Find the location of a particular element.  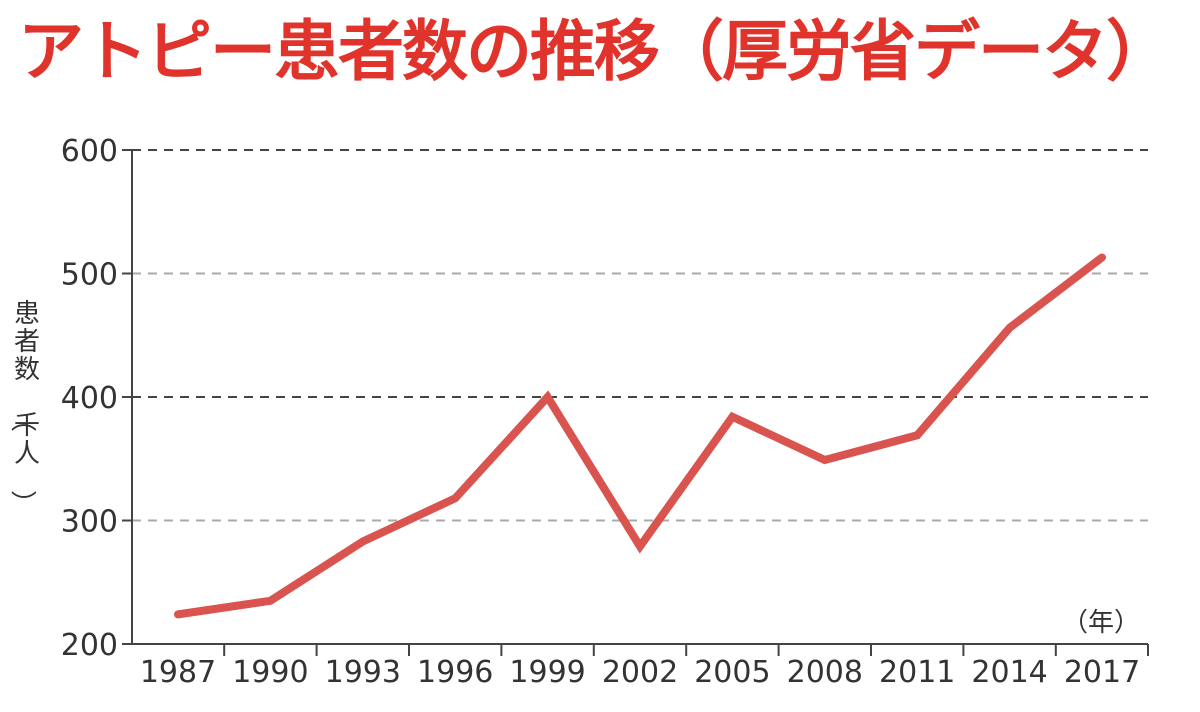

x-tick-label-2005: 2005 is located at coordinates (732, 672).